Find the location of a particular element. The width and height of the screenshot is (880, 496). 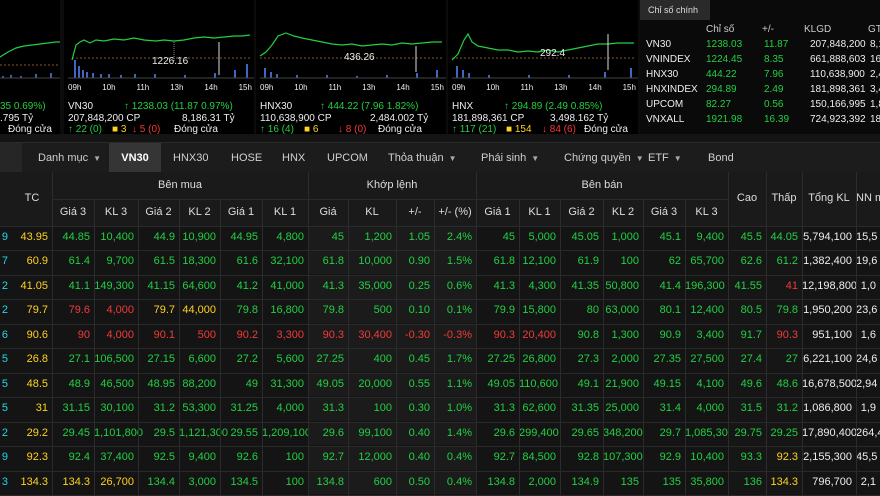

col-low: 48.6 is located at coordinates (784, 384).